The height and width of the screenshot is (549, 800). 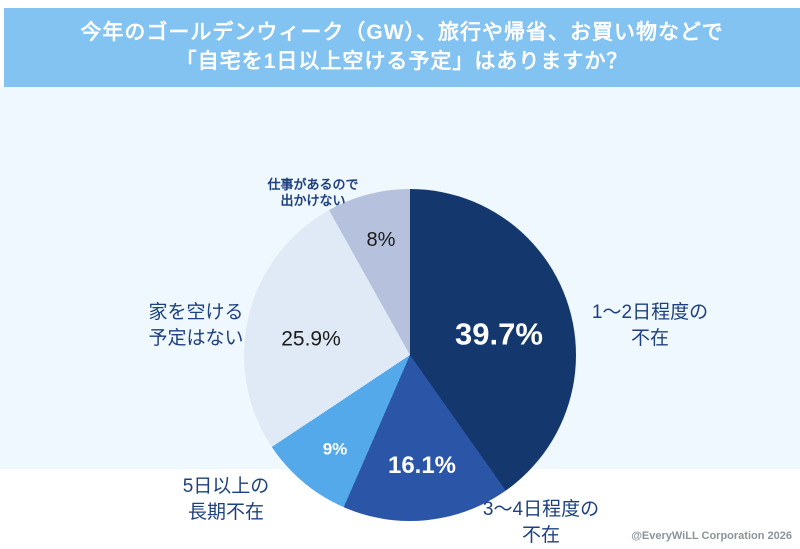 I want to click on callout-work-line1: 仕事があるので, so click(x=313, y=184).